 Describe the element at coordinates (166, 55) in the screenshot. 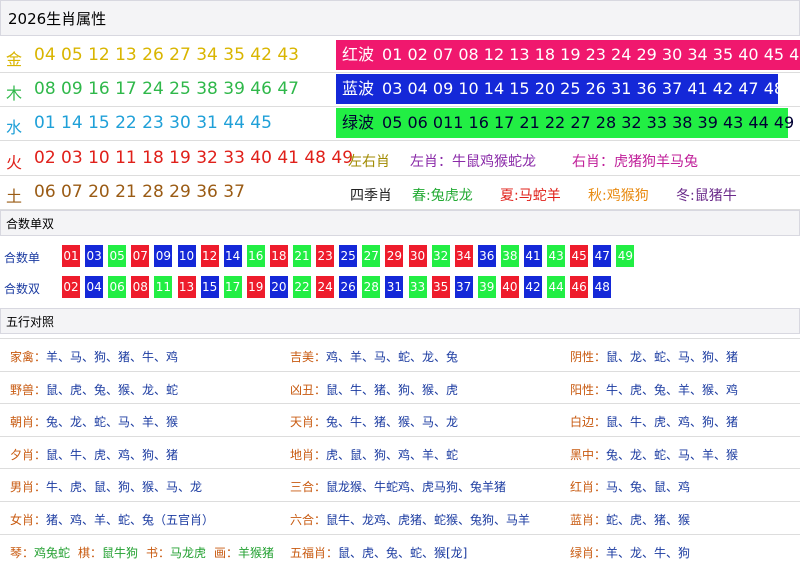

I see `element-numbers: 04 05 12 13 26 27 34 35 42 43` at that location.